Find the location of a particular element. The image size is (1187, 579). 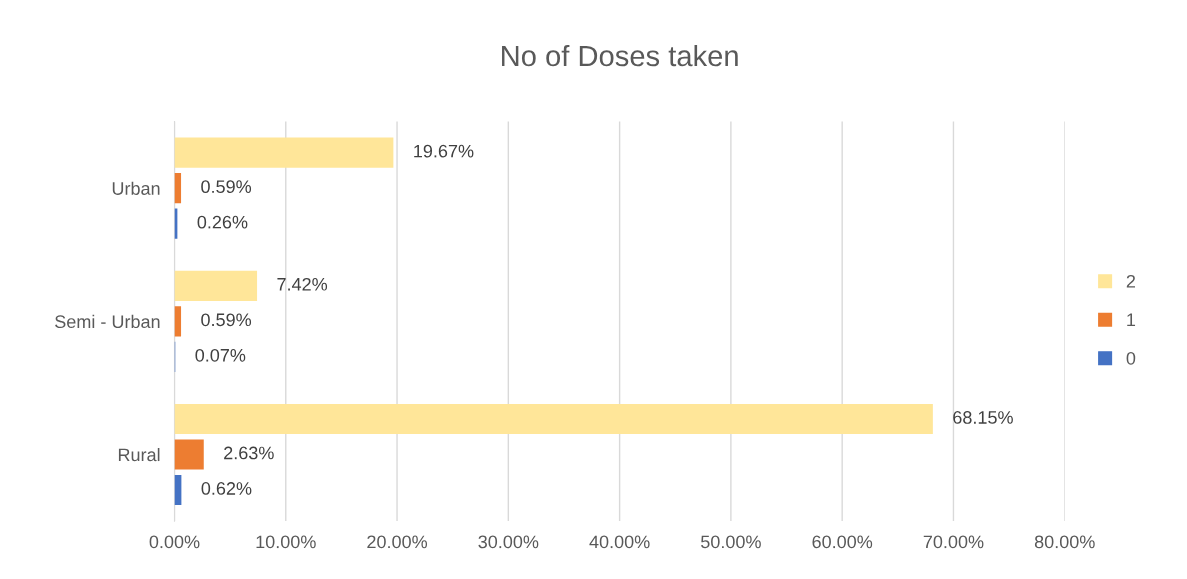

data-label: 2.63% is located at coordinates (249, 453).